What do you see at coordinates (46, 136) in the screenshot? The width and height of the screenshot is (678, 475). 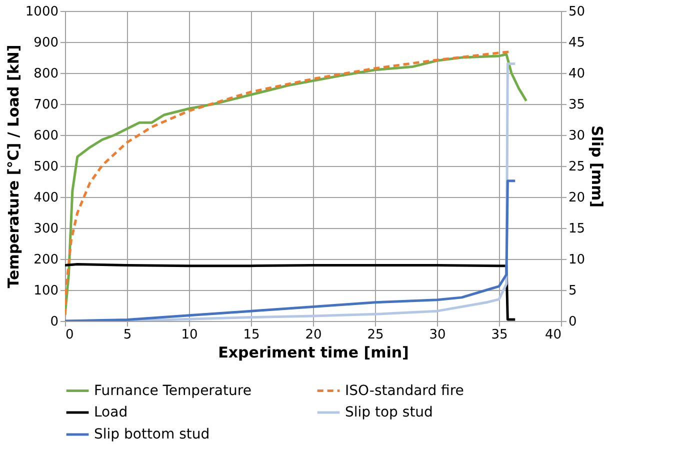 I see `y-tick-label: 600` at bounding box center [46, 136].